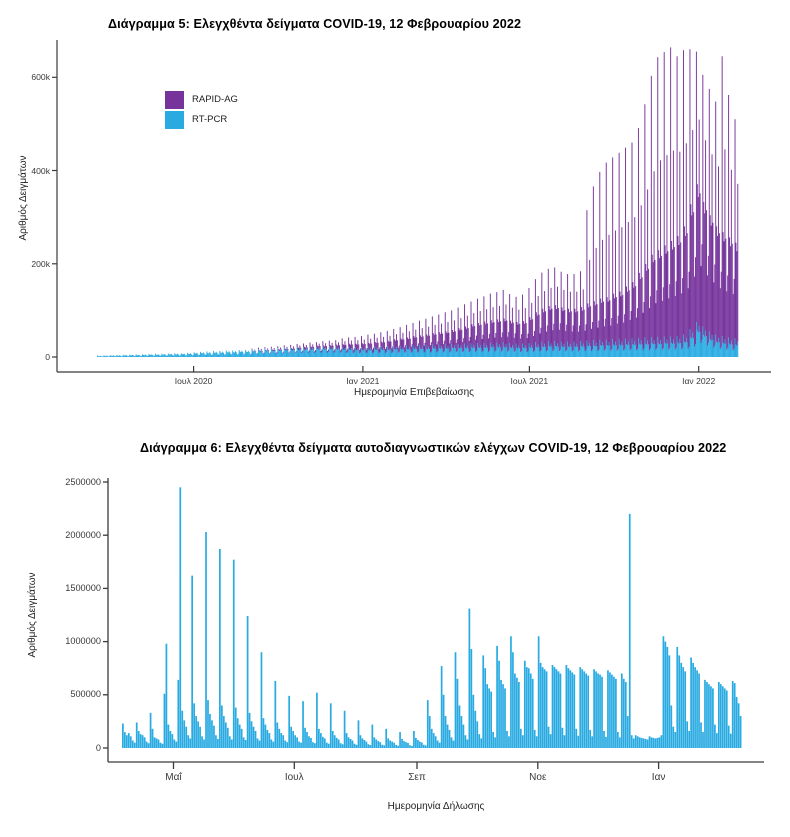 The height and width of the screenshot is (837, 790). What do you see at coordinates (173, 777) in the screenshot?
I see `chart6-x-tick-0: Μαΐ` at bounding box center [173, 777].